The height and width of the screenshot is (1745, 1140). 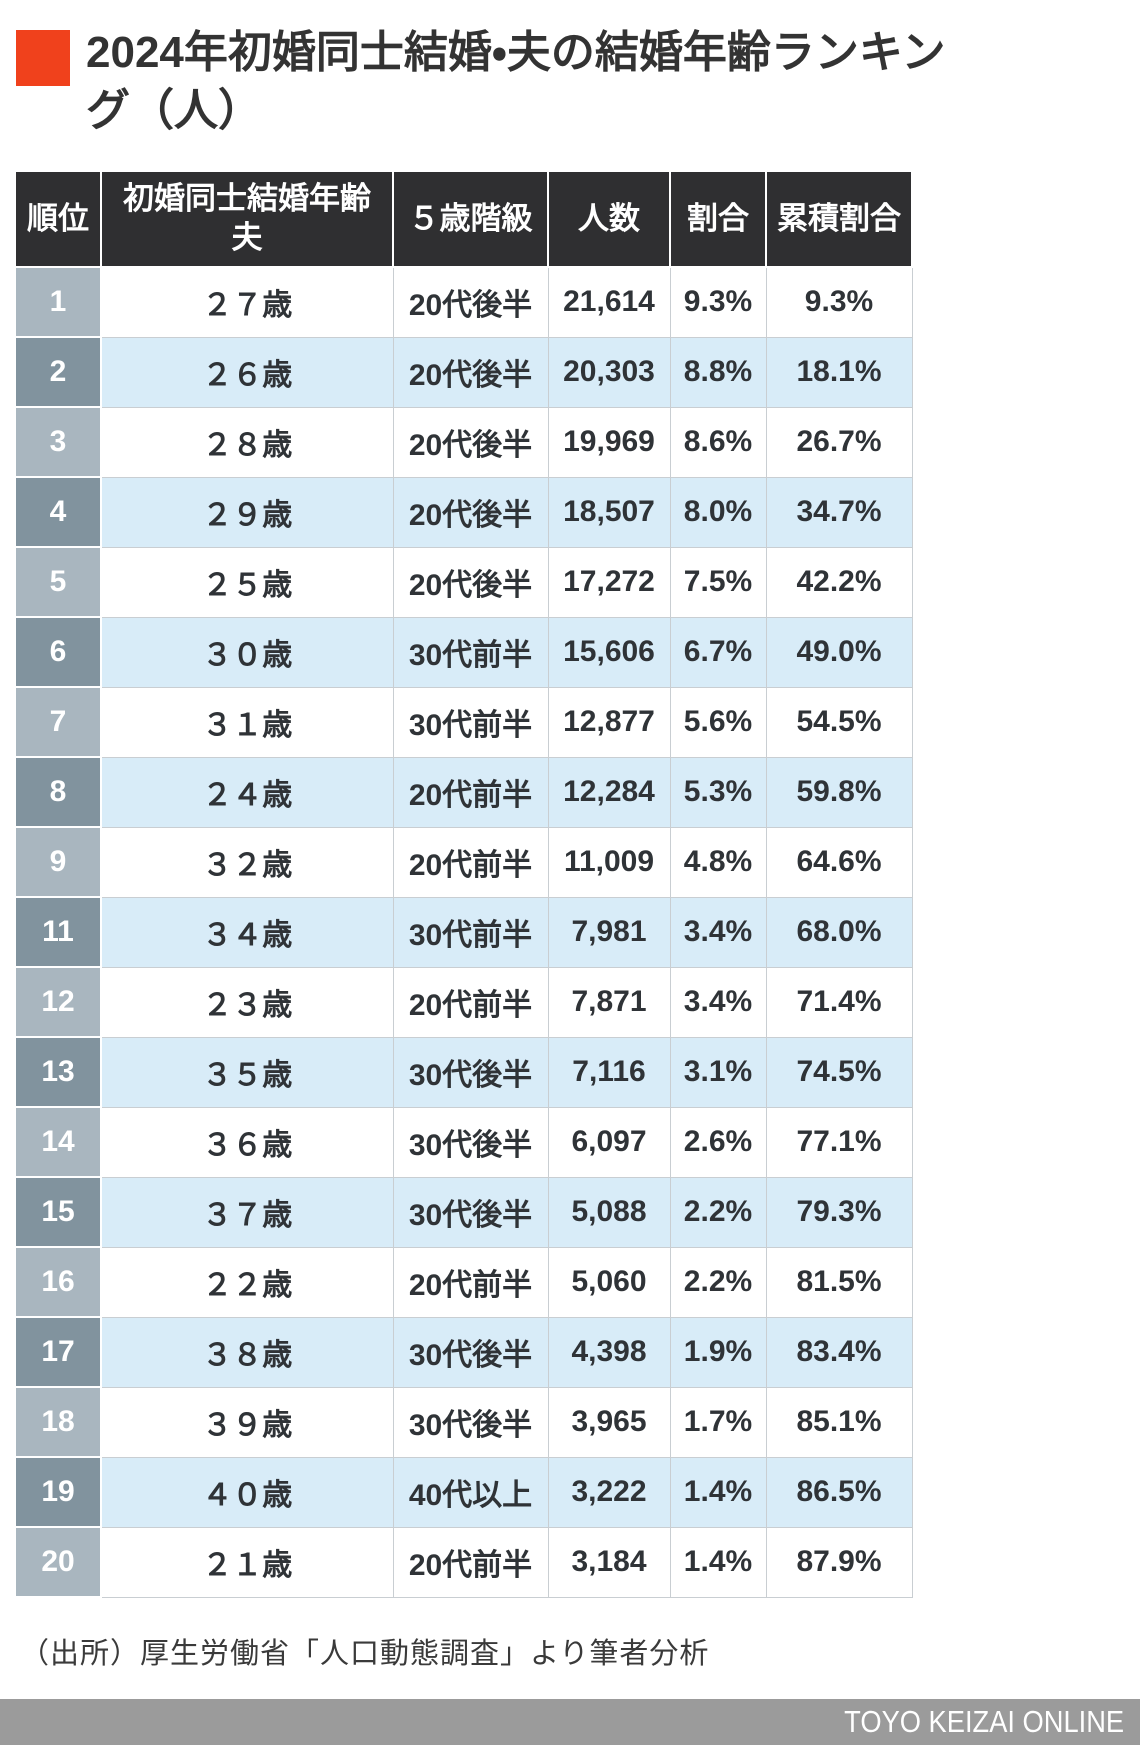 I want to click on age-cell: ２６歳, so click(x=247, y=372).